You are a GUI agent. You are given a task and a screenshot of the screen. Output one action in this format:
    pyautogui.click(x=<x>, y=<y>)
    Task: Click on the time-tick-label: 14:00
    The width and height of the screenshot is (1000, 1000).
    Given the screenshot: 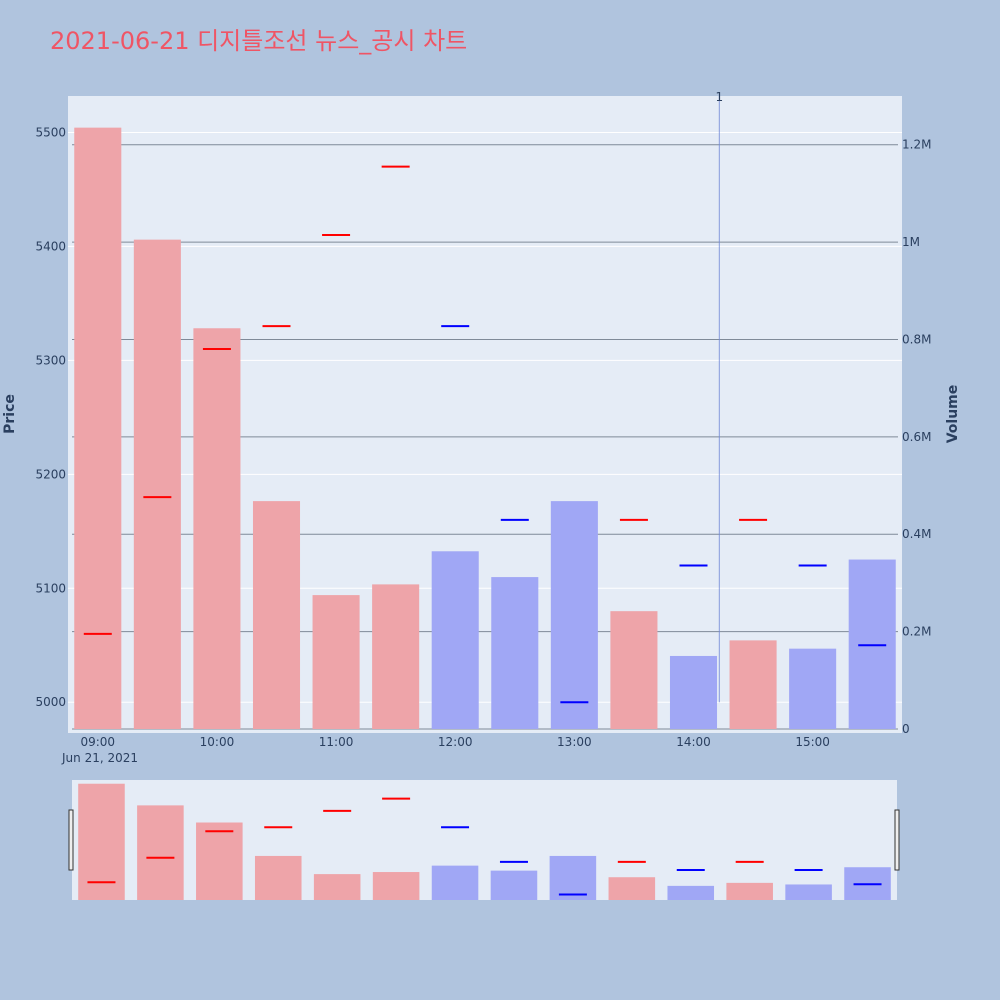 What is the action you would take?
    pyautogui.click(x=693, y=742)
    